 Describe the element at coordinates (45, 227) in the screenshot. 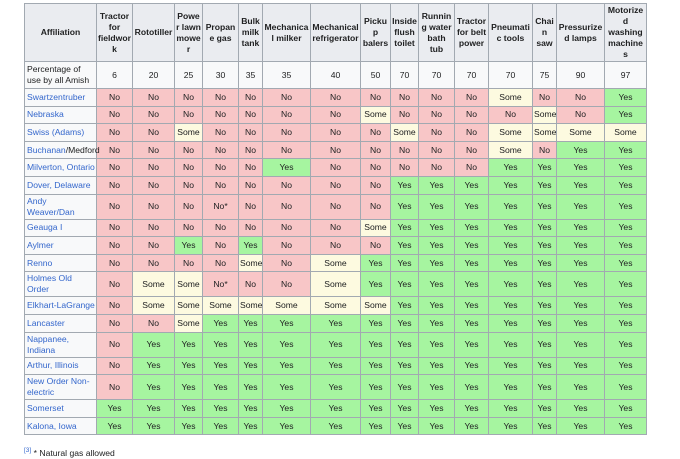

I see `affiliation-link: Geauga I` at that location.